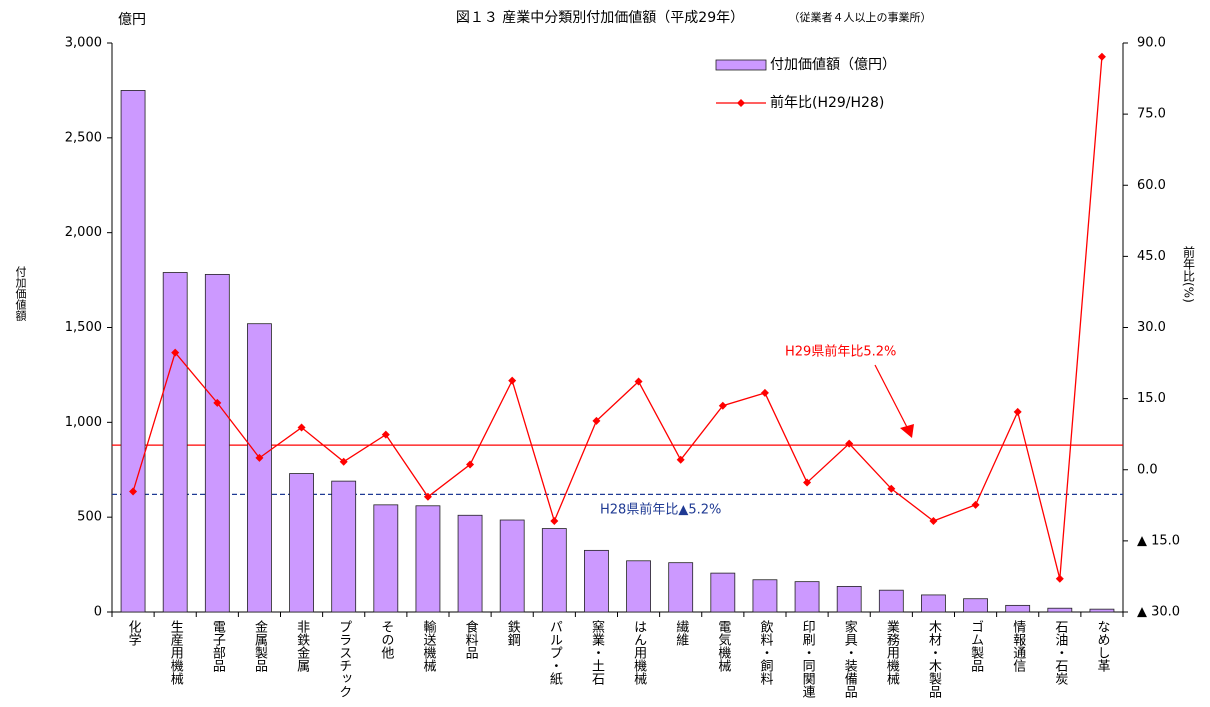  Describe the element at coordinates (471, 639) in the screenshot. I see `x-tick-label: 食料品` at that location.